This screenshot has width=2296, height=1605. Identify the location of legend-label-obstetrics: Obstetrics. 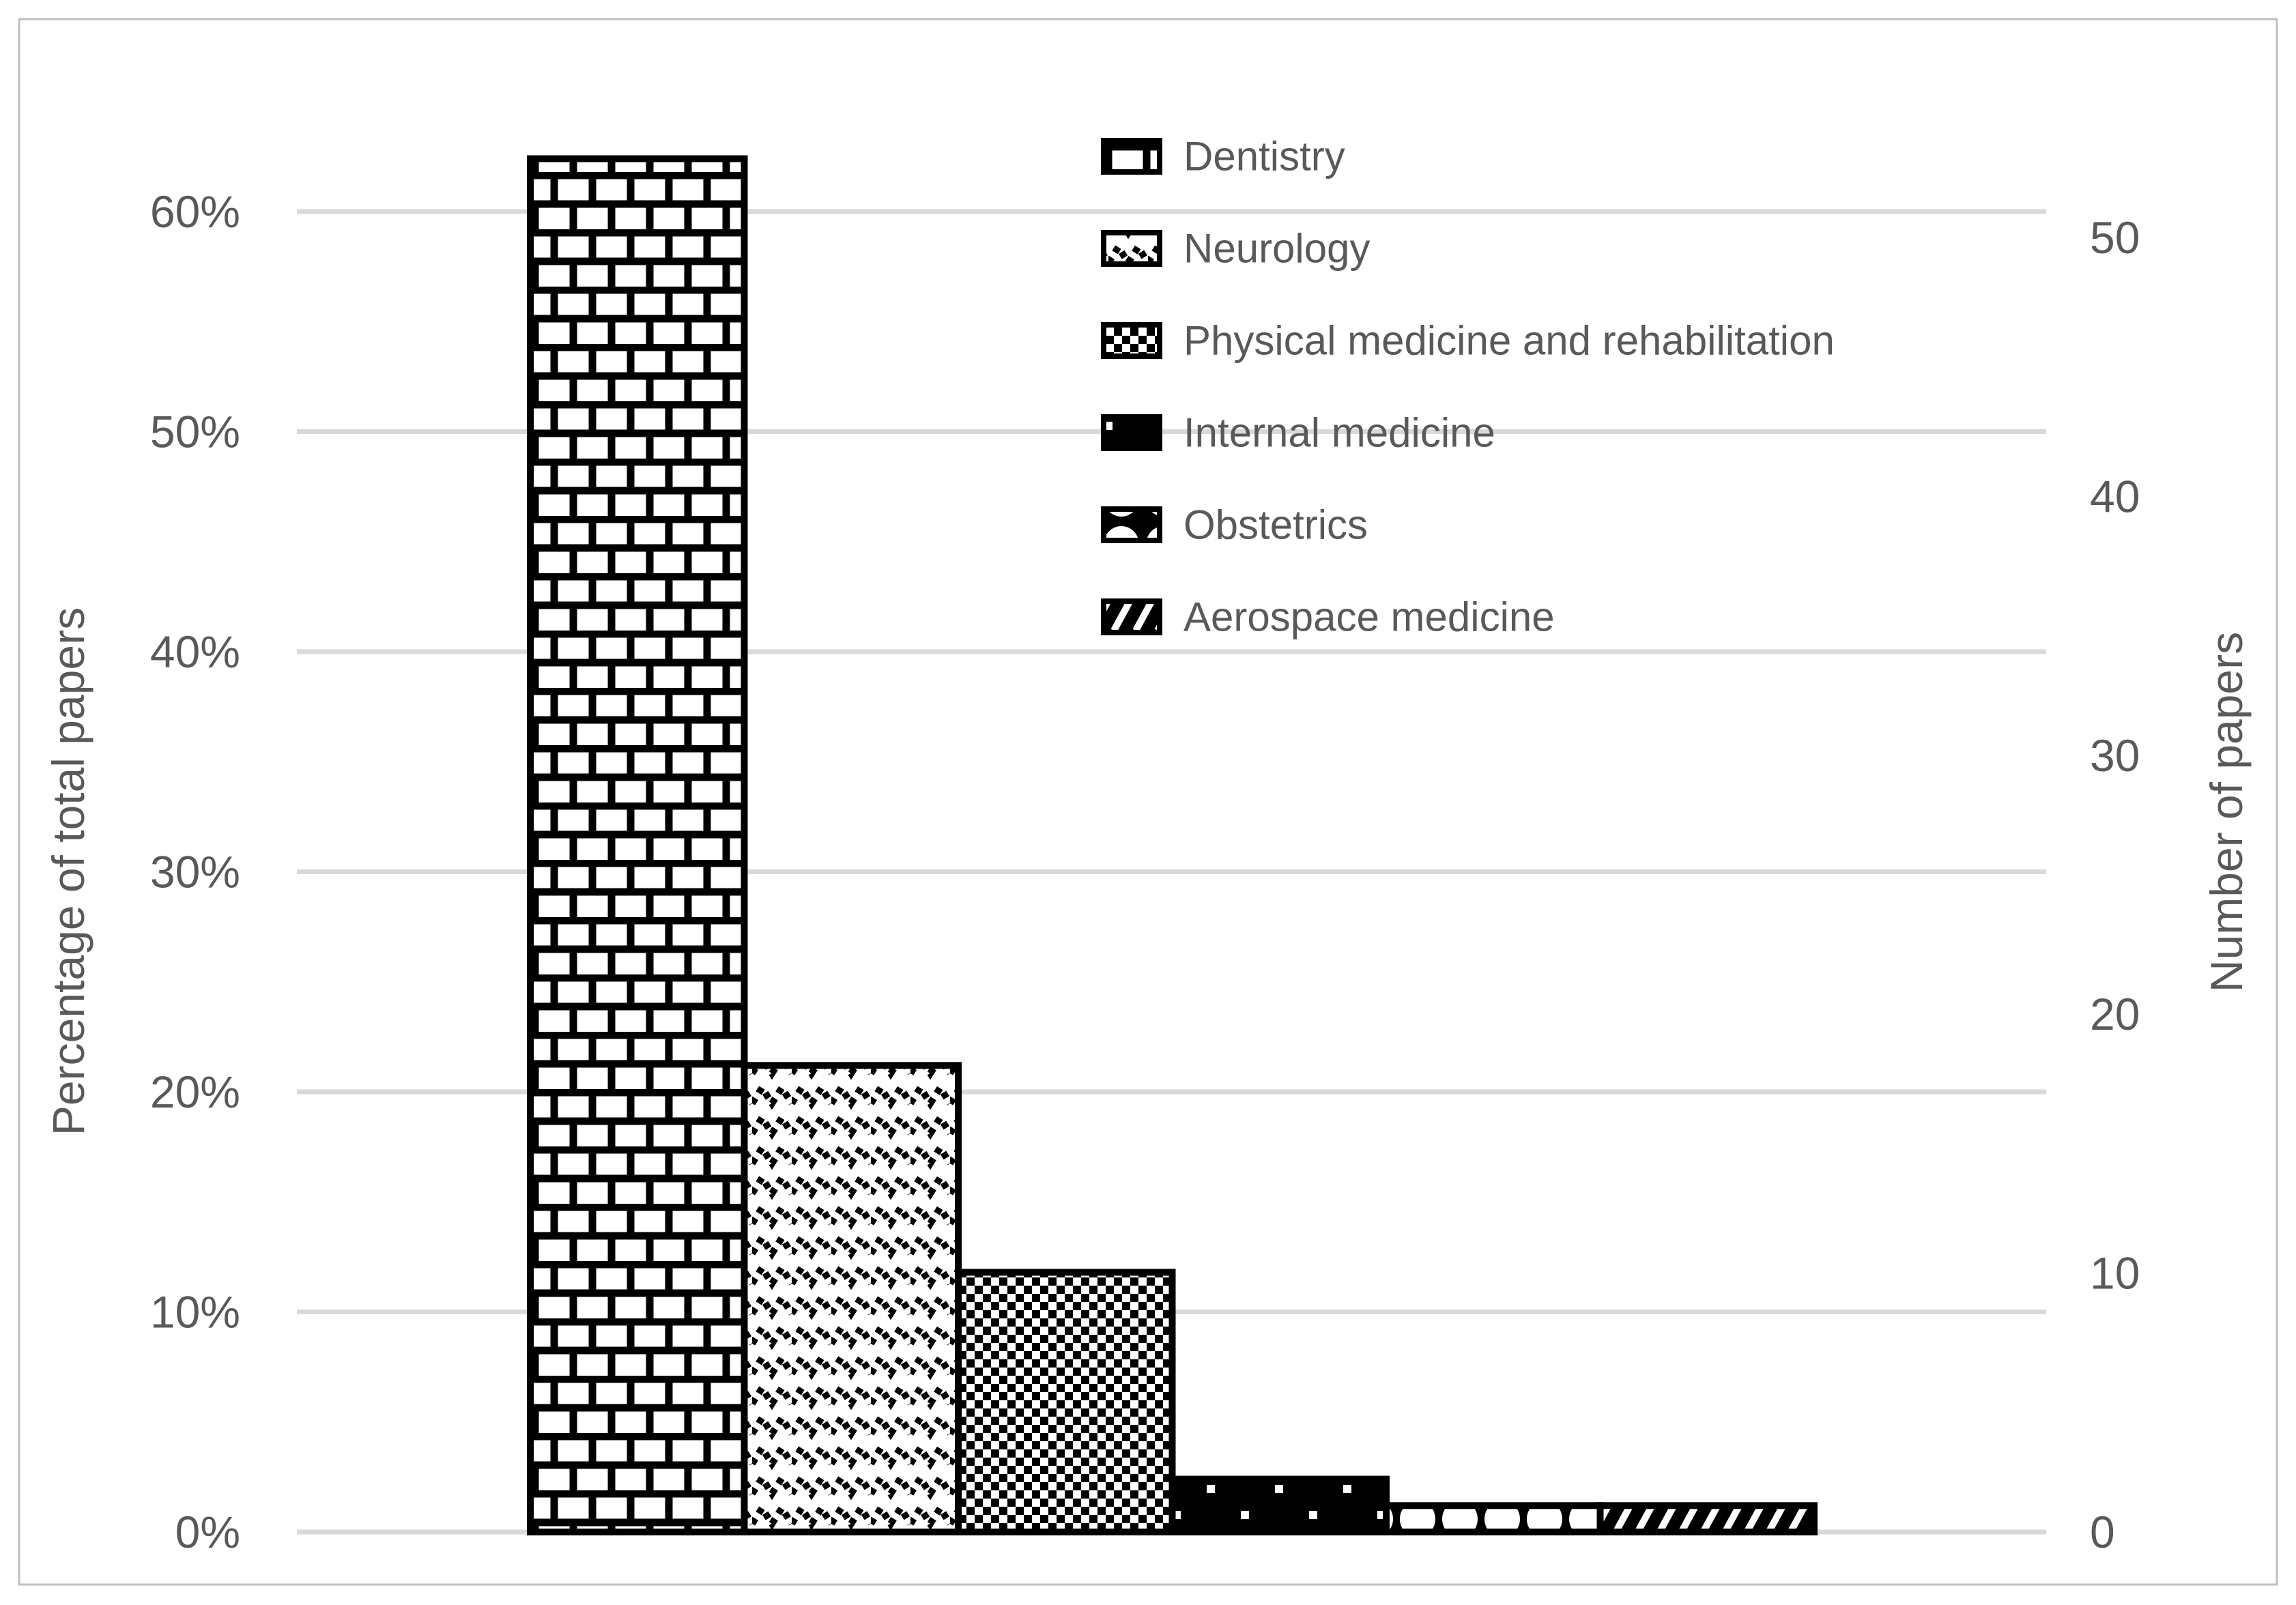
(1275, 525).